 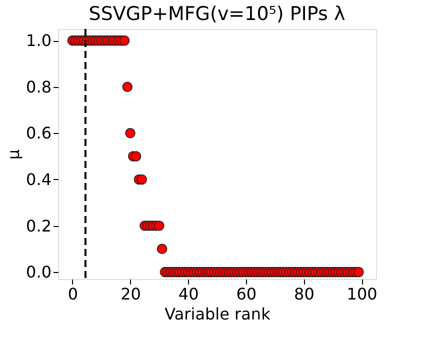 What do you see at coordinates (39, 226) in the screenshot?
I see `y-tick-label: 0.2` at bounding box center [39, 226].